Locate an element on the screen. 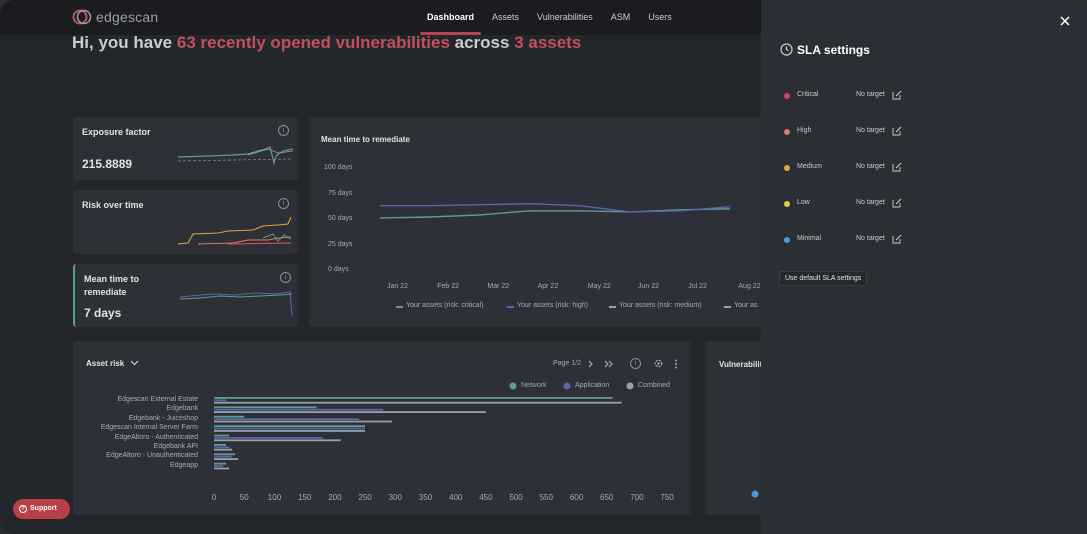  sla-row-minimal: Minimal No target is located at coordinates (884, 240).